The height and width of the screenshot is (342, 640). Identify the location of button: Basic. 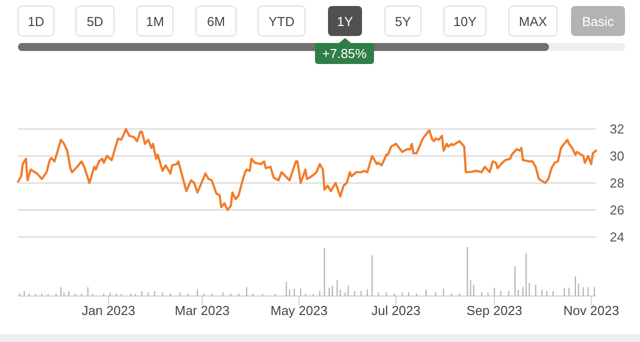
(598, 21).